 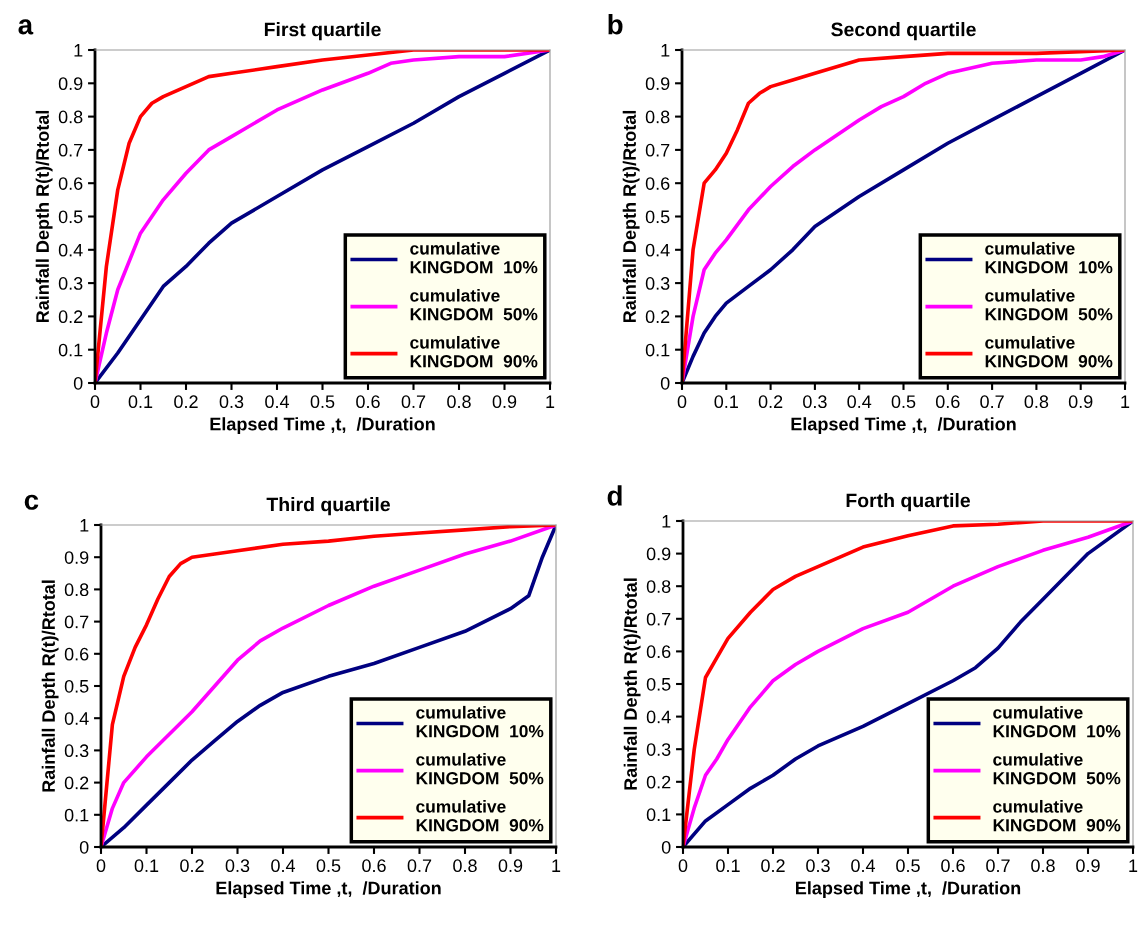 What do you see at coordinates (903, 31) in the screenshot?
I see `chart-title: Second quartile` at bounding box center [903, 31].